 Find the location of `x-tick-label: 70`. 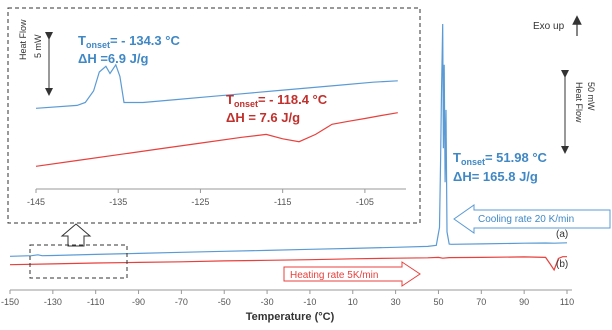

x-tick-label: 70 is located at coordinates (481, 302).